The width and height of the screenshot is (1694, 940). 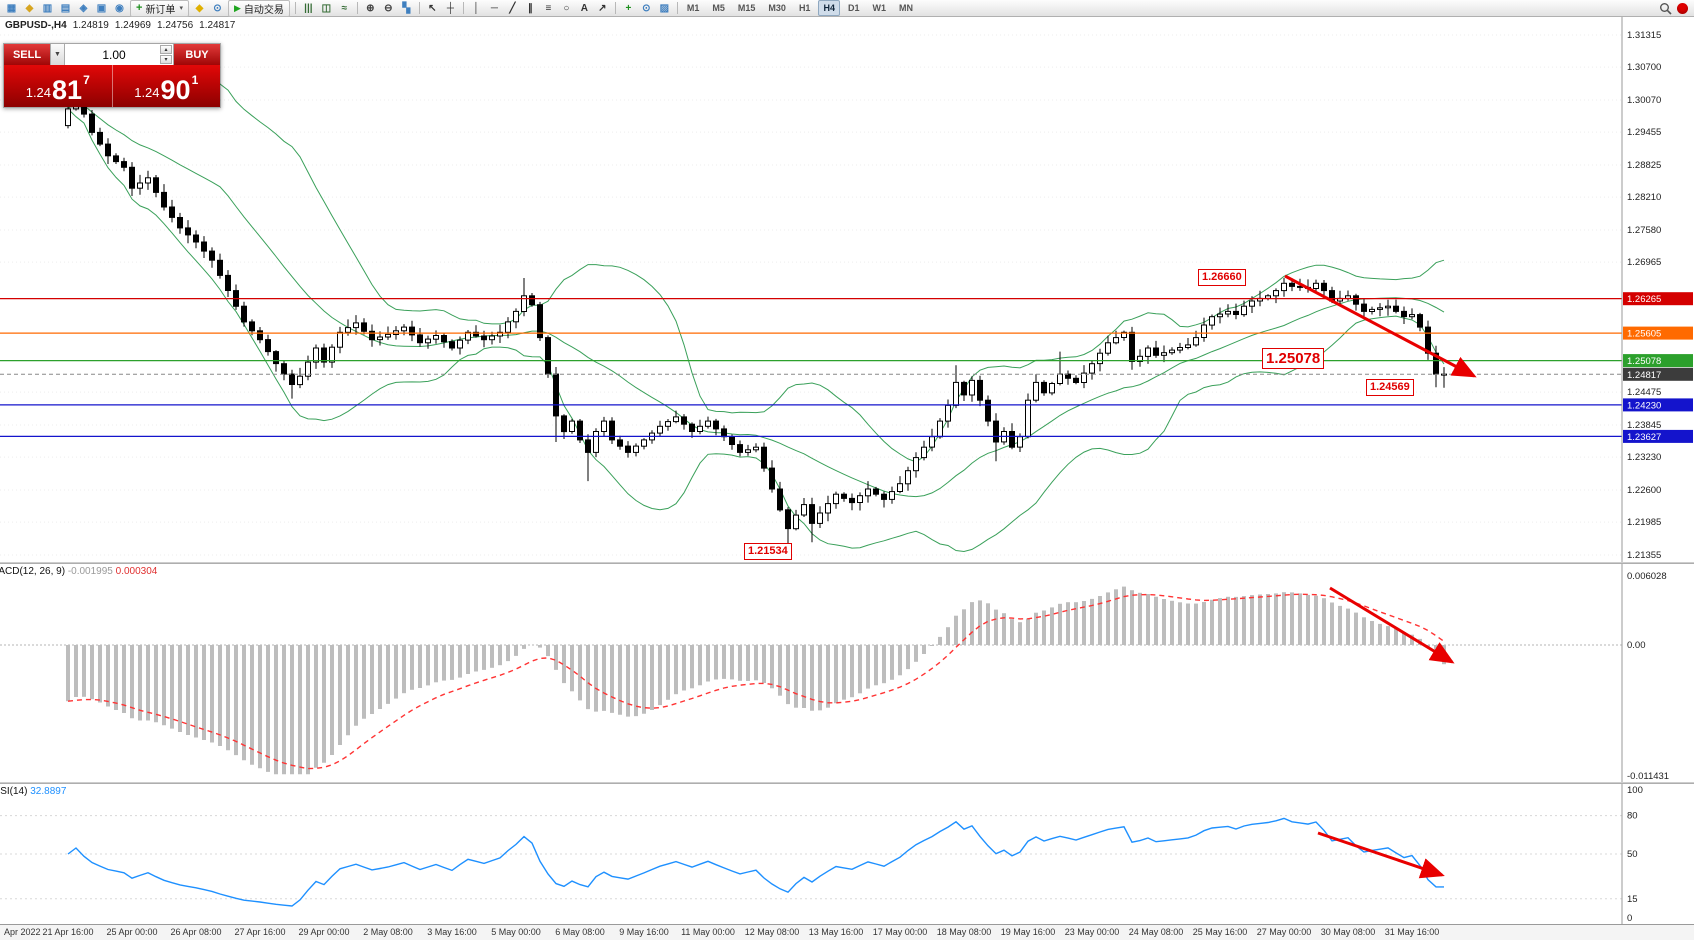 I want to click on timeframe-selector: M1 M5 M15 M30 H1 H4 D1 W1 MN, so click(x=800, y=8).